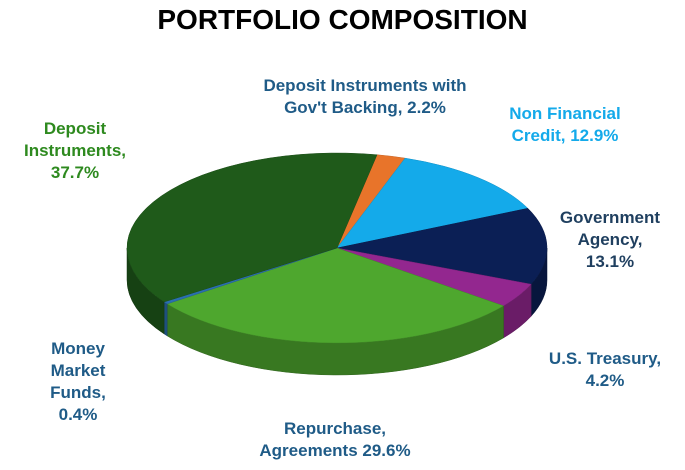  I want to click on category-label: U.S. Treasury,, so click(605, 358).